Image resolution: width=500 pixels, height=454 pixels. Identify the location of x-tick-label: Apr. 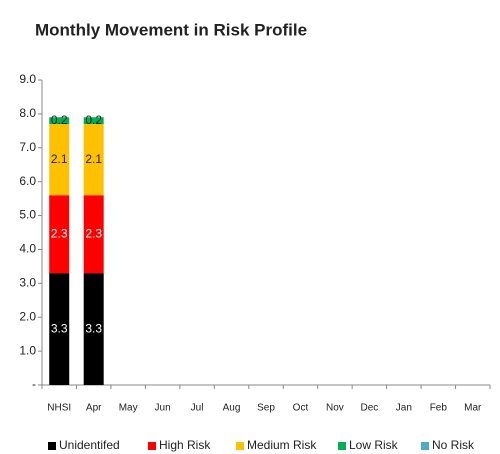
(94, 408).